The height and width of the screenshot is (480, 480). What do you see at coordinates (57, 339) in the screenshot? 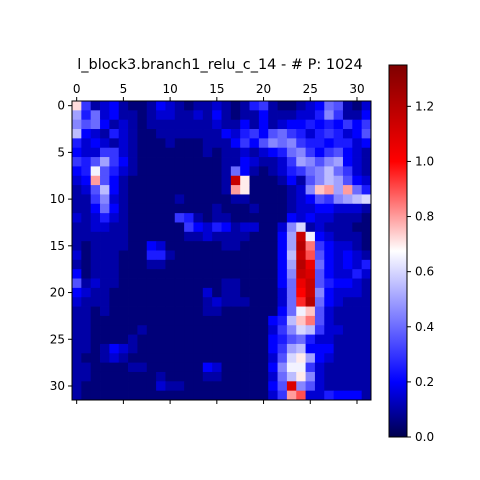
I see `y-tick-label: 25` at bounding box center [57, 339].